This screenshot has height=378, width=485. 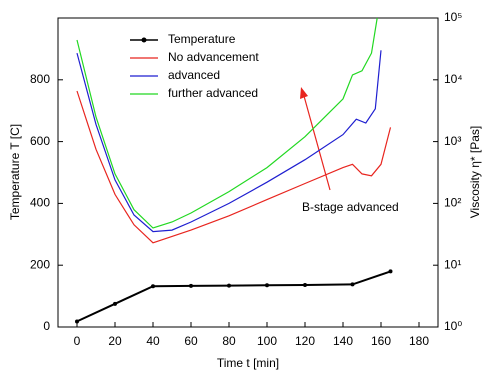 What do you see at coordinates (452, 264) in the screenshot?
I see `y2-tick-label: 10¹` at bounding box center [452, 264].